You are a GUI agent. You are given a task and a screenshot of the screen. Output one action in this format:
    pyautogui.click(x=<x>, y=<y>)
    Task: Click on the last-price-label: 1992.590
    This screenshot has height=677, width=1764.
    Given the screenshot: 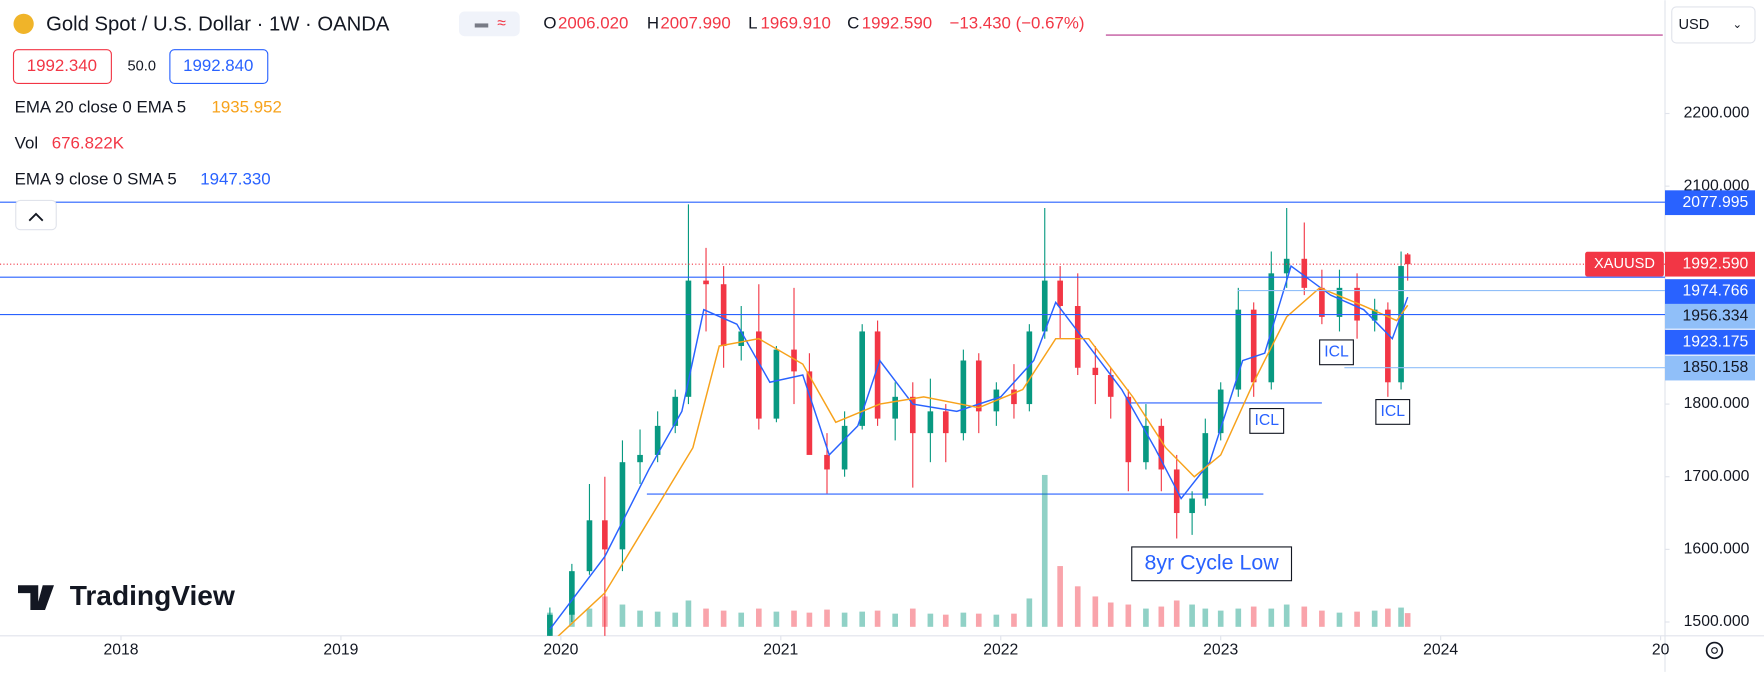 What is the action you would take?
    pyautogui.click(x=1716, y=263)
    